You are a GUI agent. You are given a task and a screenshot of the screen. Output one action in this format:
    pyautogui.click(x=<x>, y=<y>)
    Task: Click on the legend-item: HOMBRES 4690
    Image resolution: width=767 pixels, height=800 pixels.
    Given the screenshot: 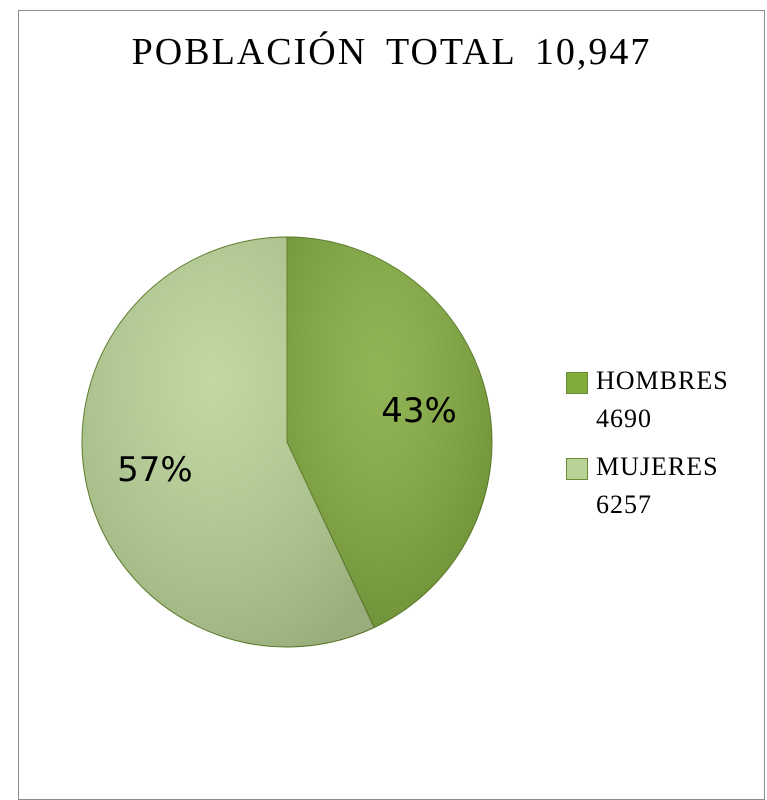 What is the action you would take?
    pyautogui.click(x=661, y=400)
    